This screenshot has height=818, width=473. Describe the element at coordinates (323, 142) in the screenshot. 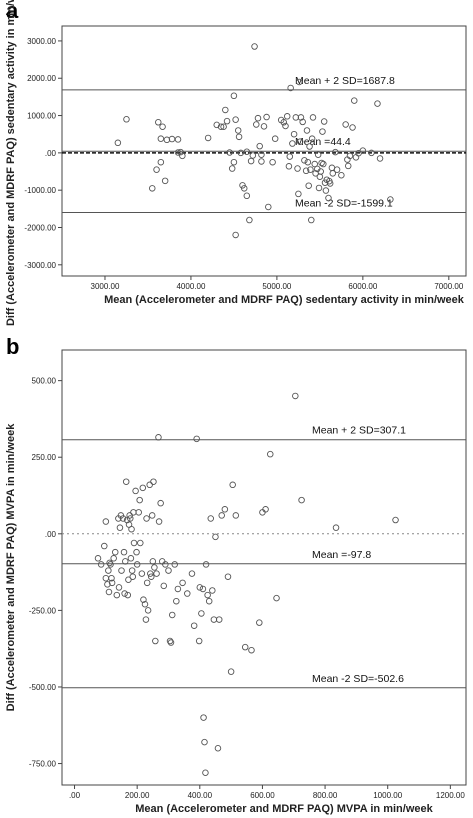

I see `reference-line-label: Mean =44.4` at that location.